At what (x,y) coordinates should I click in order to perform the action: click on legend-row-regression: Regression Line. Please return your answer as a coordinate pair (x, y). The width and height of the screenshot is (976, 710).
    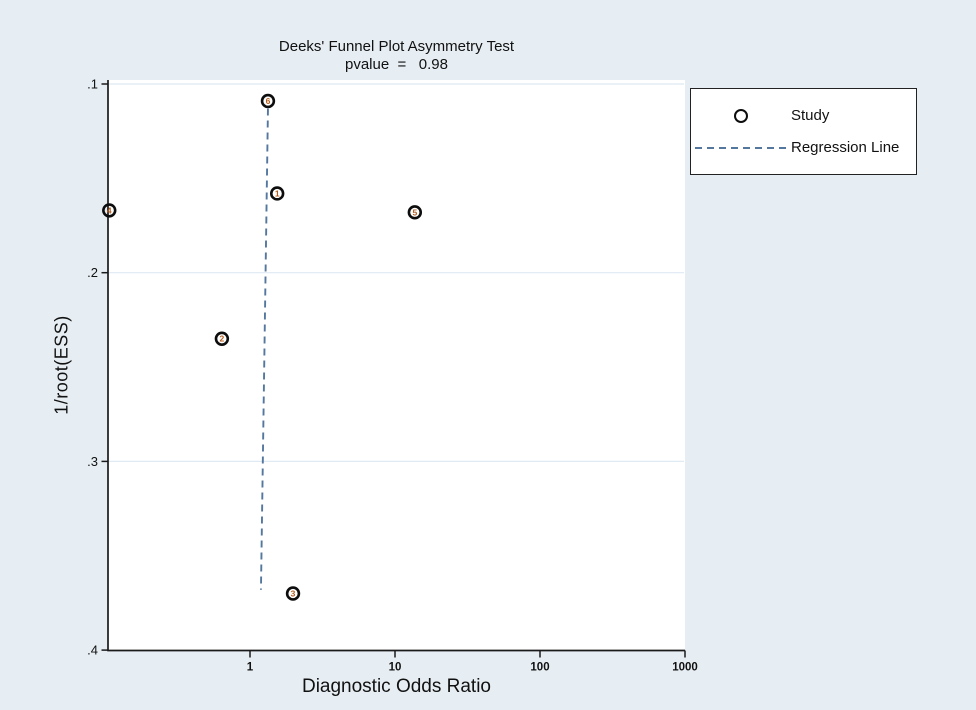
    Looking at the image, I should click on (803, 148).